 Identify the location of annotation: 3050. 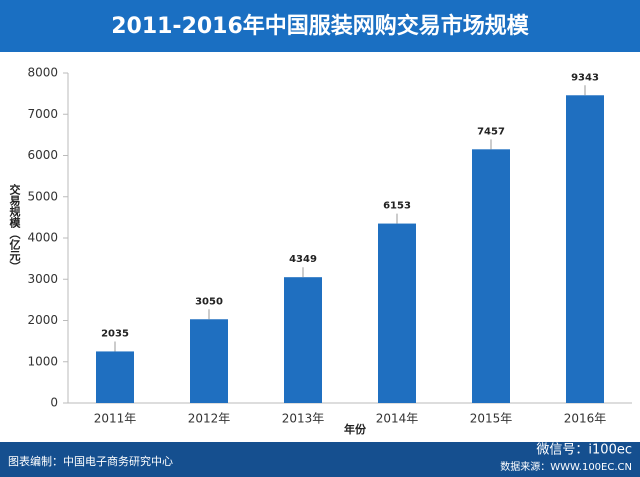
(209, 301).